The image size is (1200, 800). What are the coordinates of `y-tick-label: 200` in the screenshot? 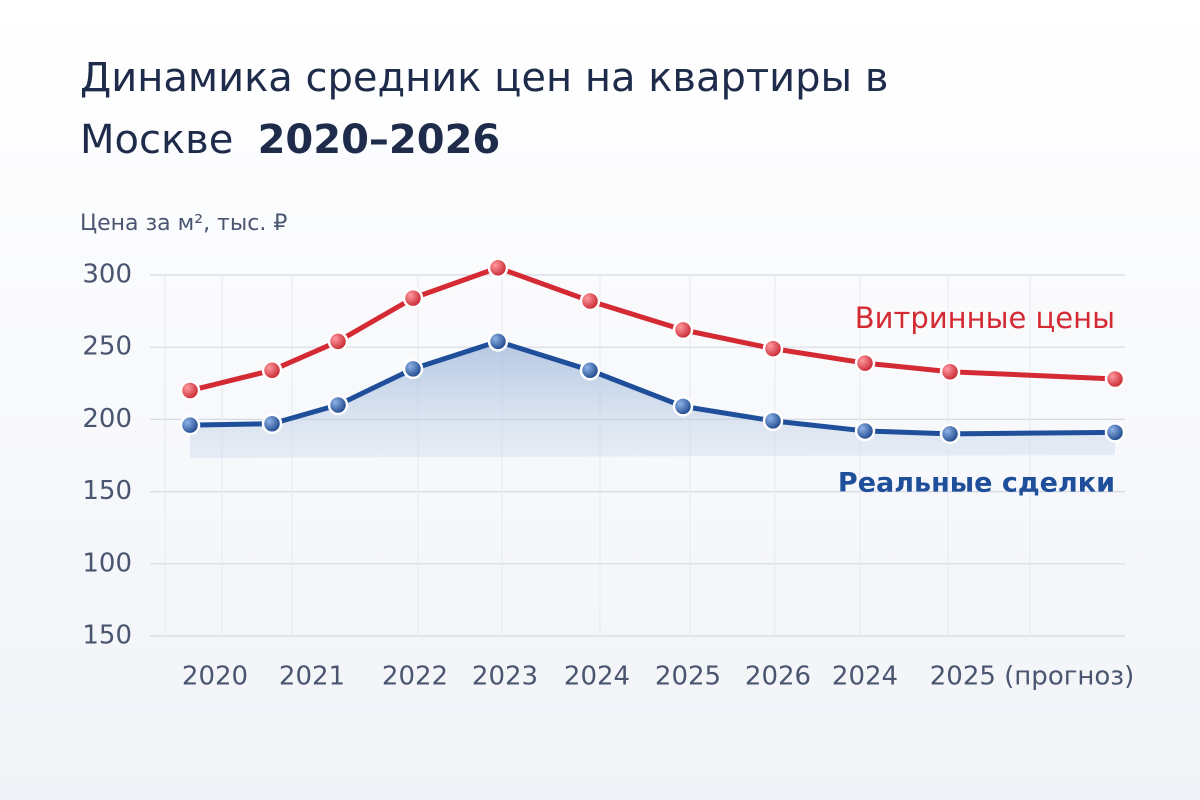 It's located at (107, 419).